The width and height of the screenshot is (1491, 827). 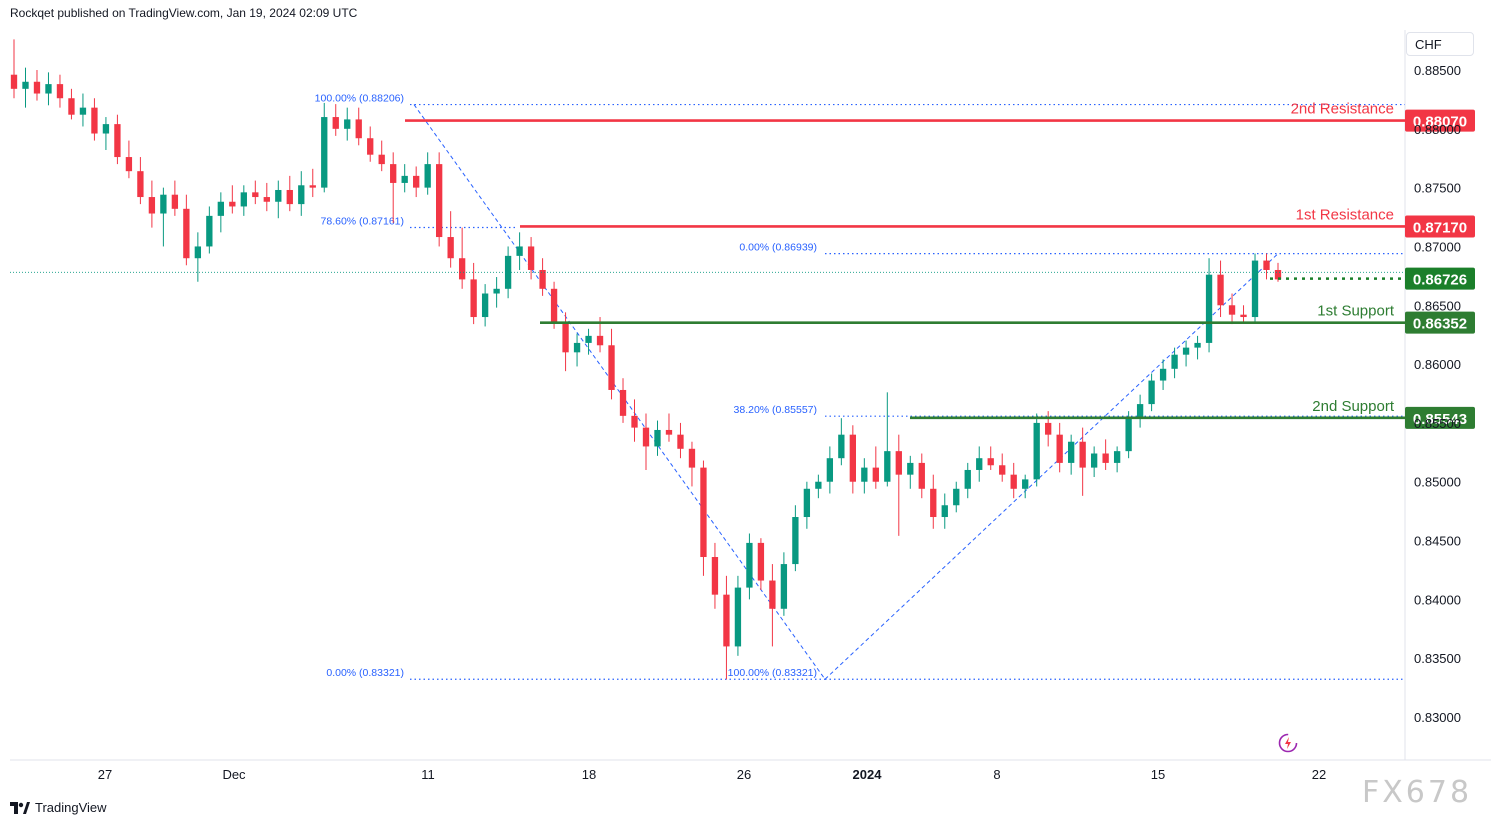 I want to click on price-tag-label: 0.88070, so click(x=1440, y=122).